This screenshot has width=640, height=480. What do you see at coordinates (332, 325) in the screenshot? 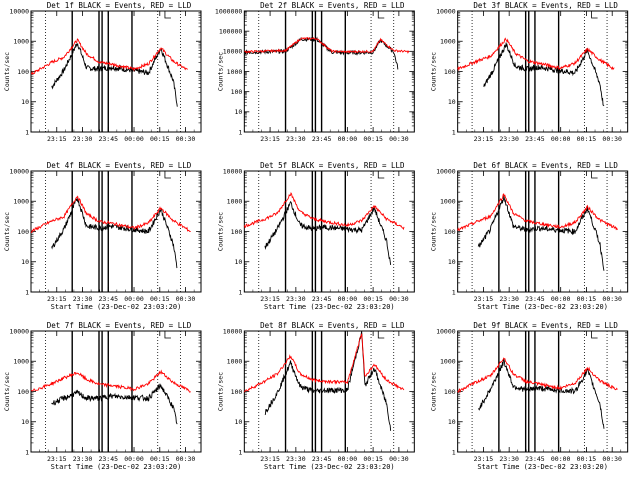
I see `panel-title: Det 8f BLACK = Events, RED = LLD` at bounding box center [332, 325].